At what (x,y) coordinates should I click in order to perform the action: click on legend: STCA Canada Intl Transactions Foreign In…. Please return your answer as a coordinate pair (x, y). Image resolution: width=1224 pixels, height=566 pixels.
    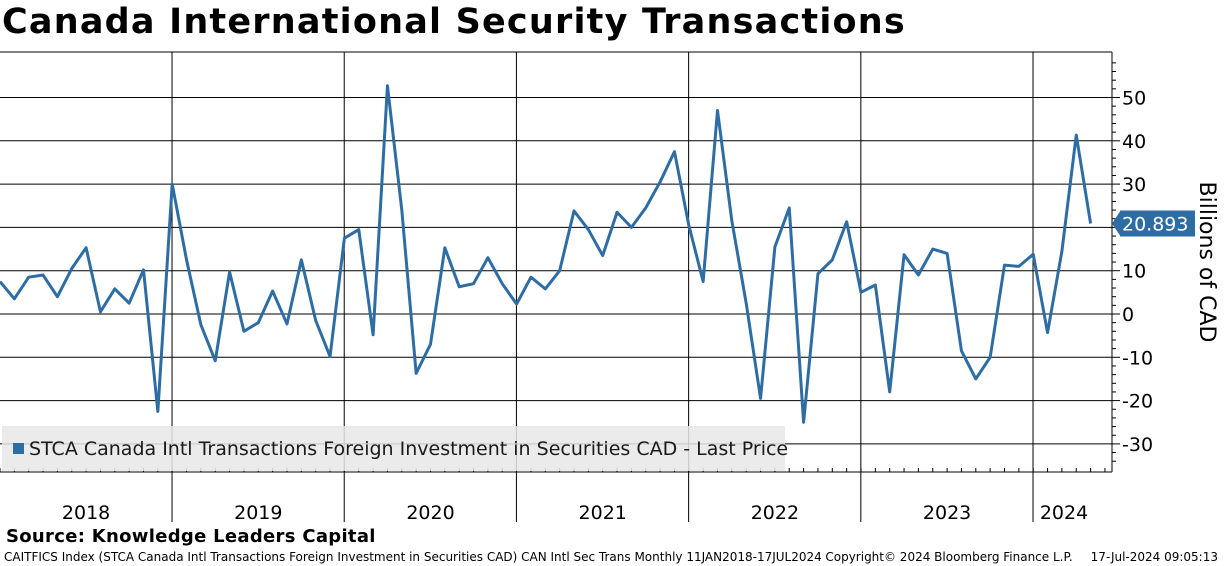
    Looking at the image, I should click on (395, 448).